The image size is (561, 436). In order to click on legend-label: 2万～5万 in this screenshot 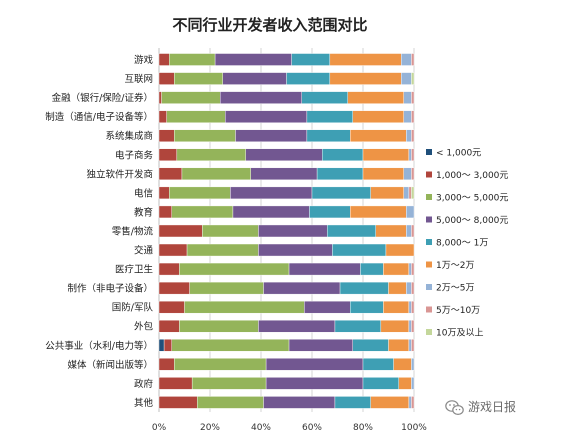, I will do `click(455, 289)`.